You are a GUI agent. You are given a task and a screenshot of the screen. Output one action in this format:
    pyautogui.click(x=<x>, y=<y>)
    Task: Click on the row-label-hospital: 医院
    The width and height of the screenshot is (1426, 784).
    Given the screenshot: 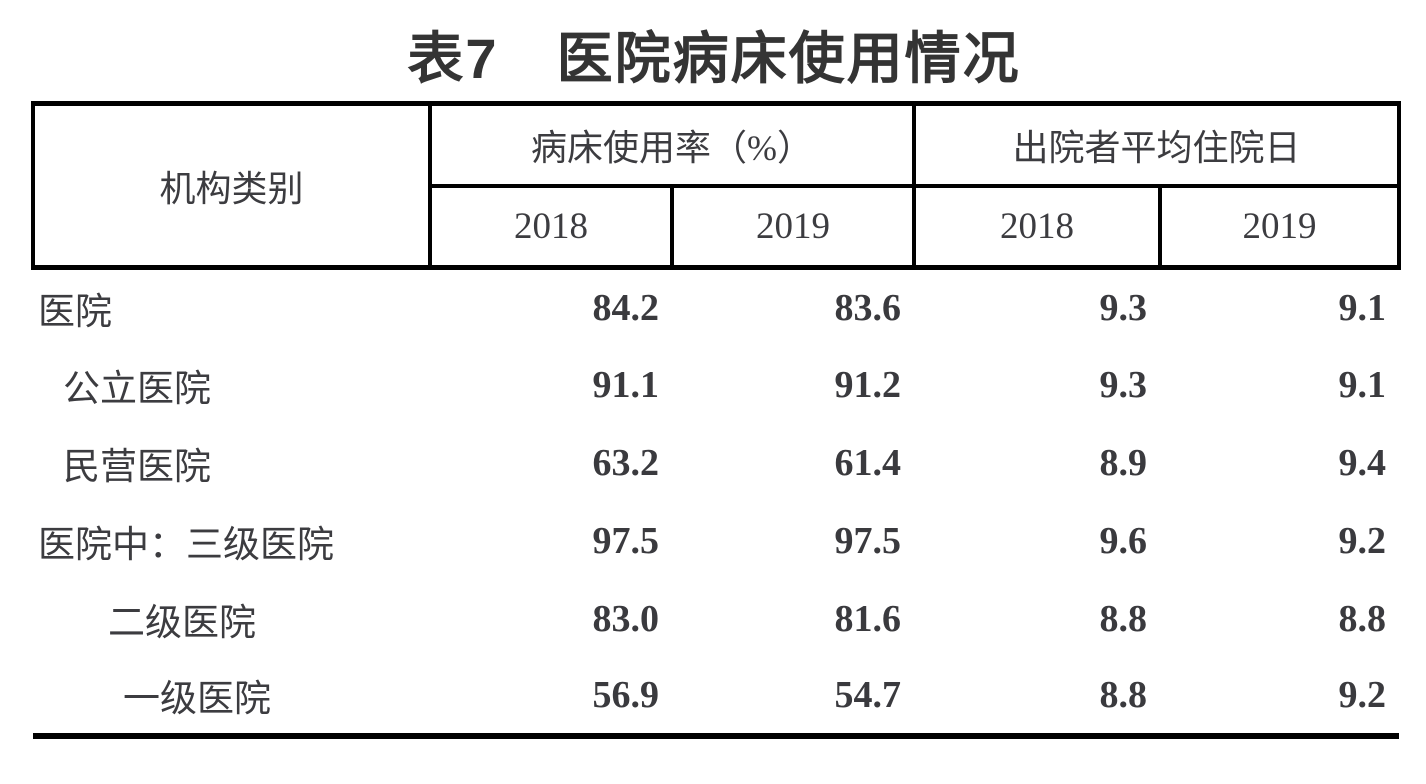 What is the action you would take?
    pyautogui.click(x=75, y=312)
    